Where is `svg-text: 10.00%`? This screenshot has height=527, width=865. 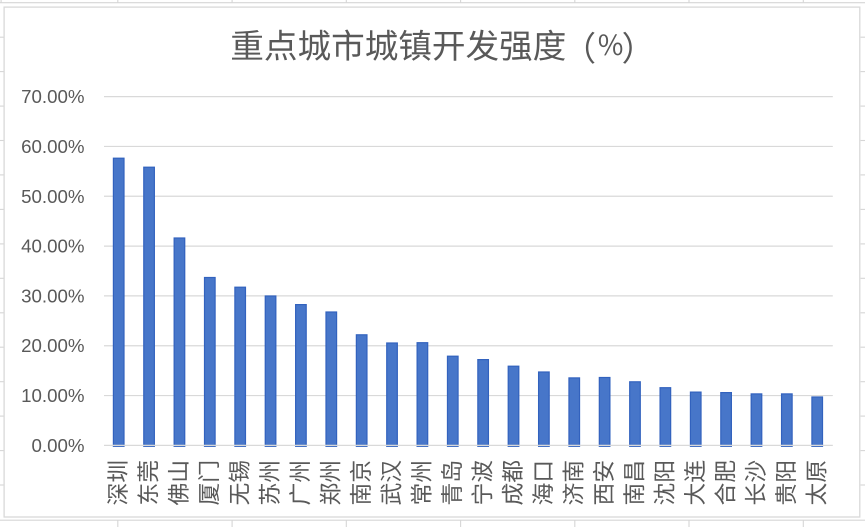 svg-text: 10.00% is located at coordinates (52, 395).